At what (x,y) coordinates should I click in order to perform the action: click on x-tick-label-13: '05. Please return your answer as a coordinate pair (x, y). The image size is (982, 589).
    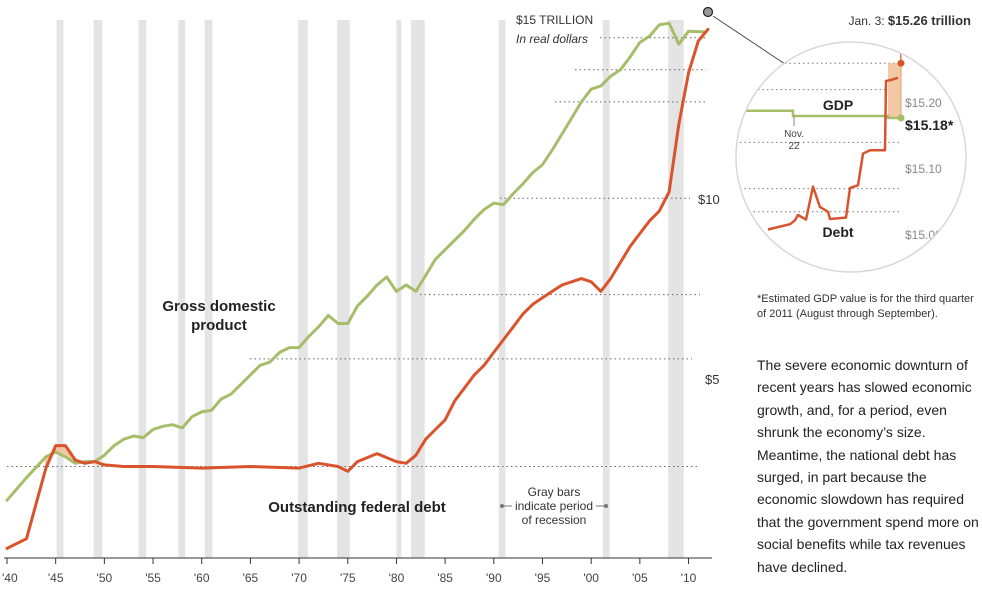
    Looking at the image, I should click on (640, 578).